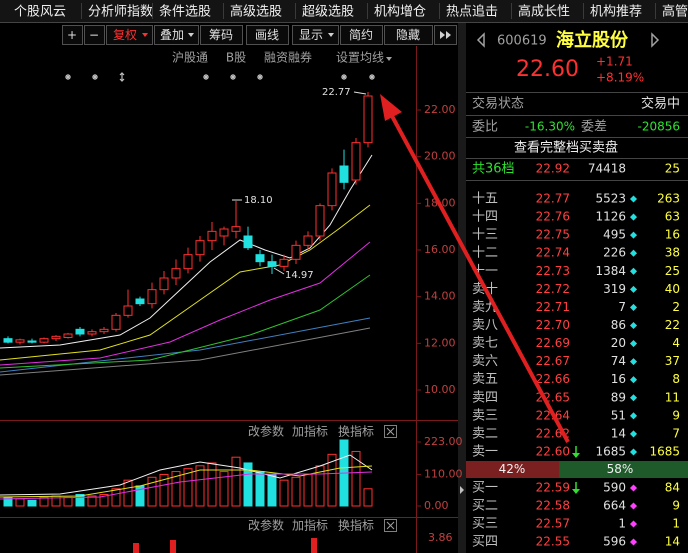 The width and height of the screenshot is (688, 553). Describe the element at coordinates (660, 104) in the screenshot. I see `status-value: 交易中` at that location.